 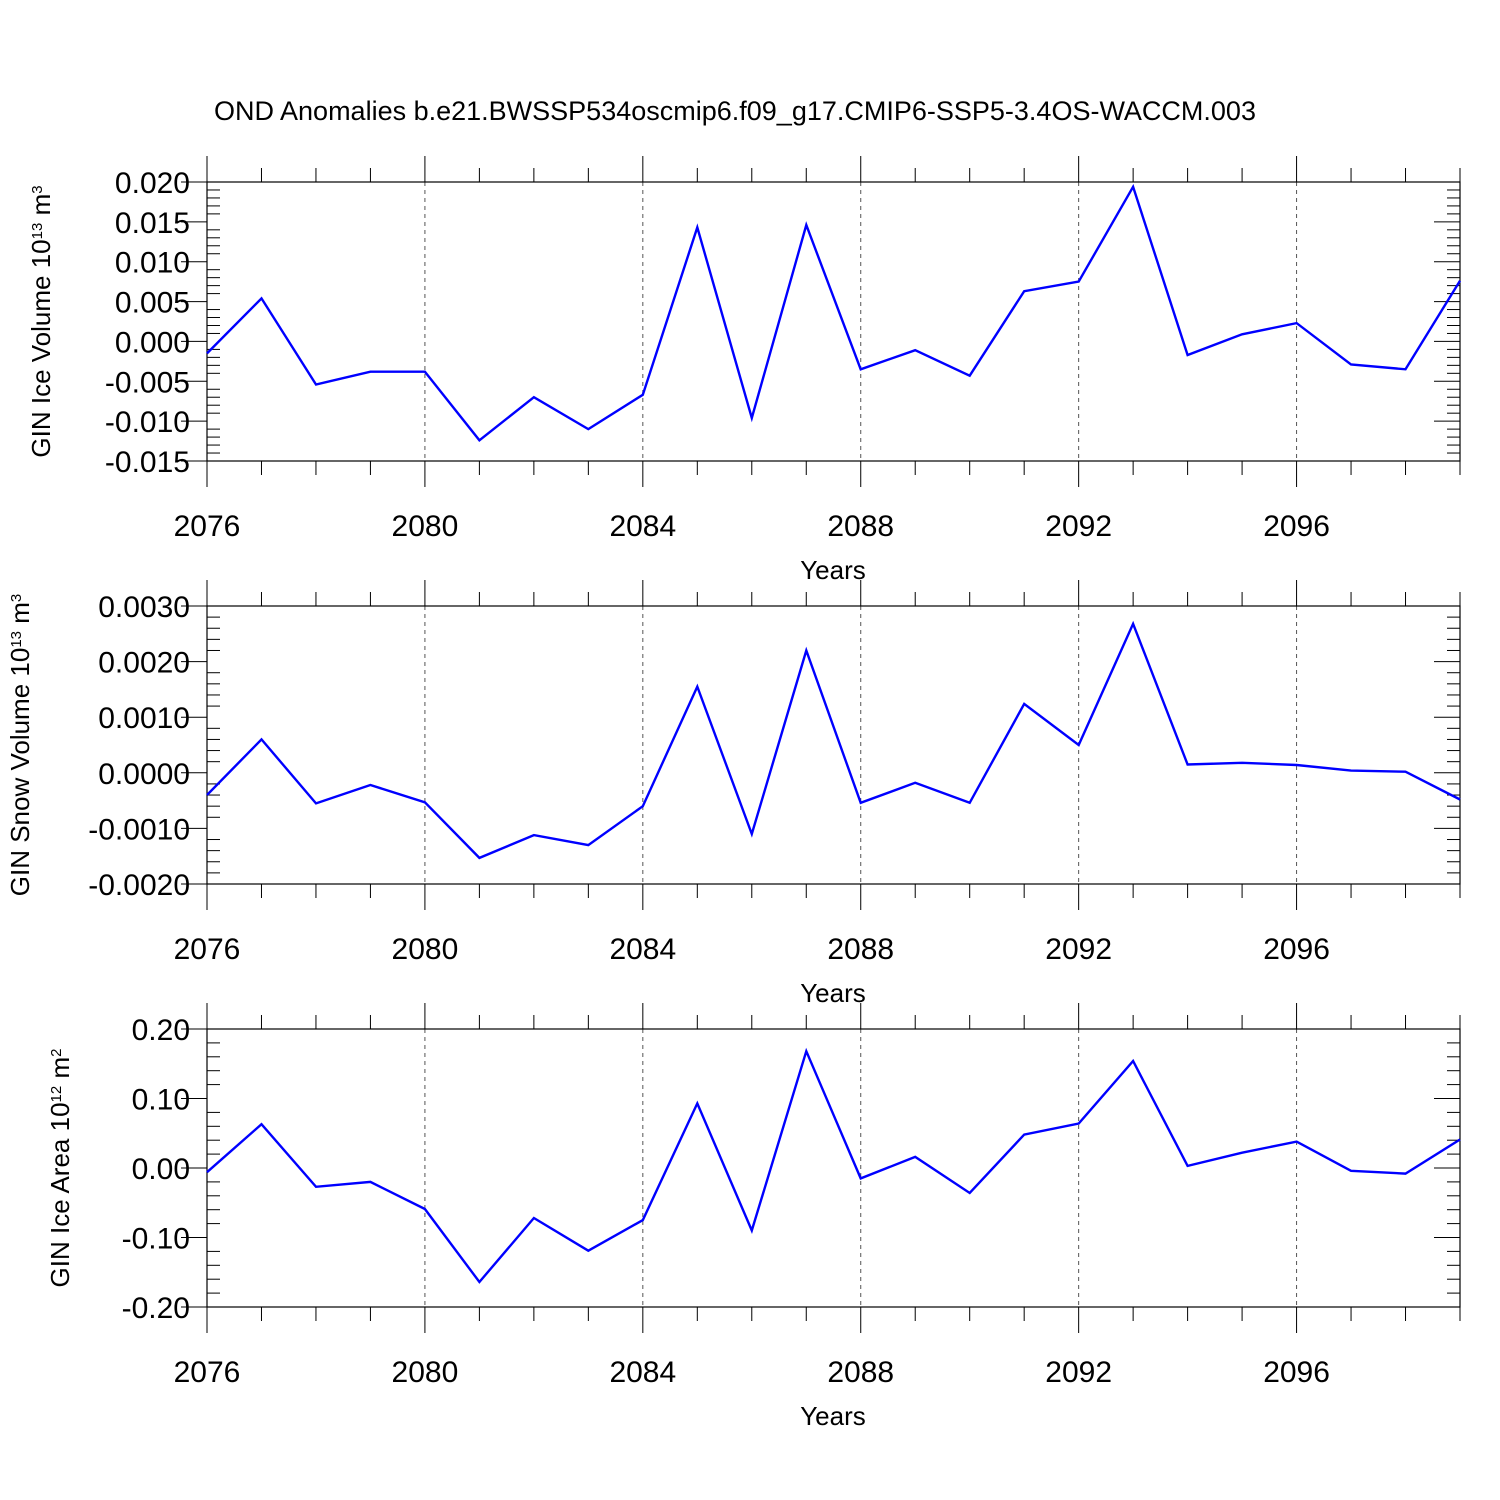 What do you see at coordinates (152, 223) in the screenshot?
I see `y-tick-label: 0.015` at bounding box center [152, 223].